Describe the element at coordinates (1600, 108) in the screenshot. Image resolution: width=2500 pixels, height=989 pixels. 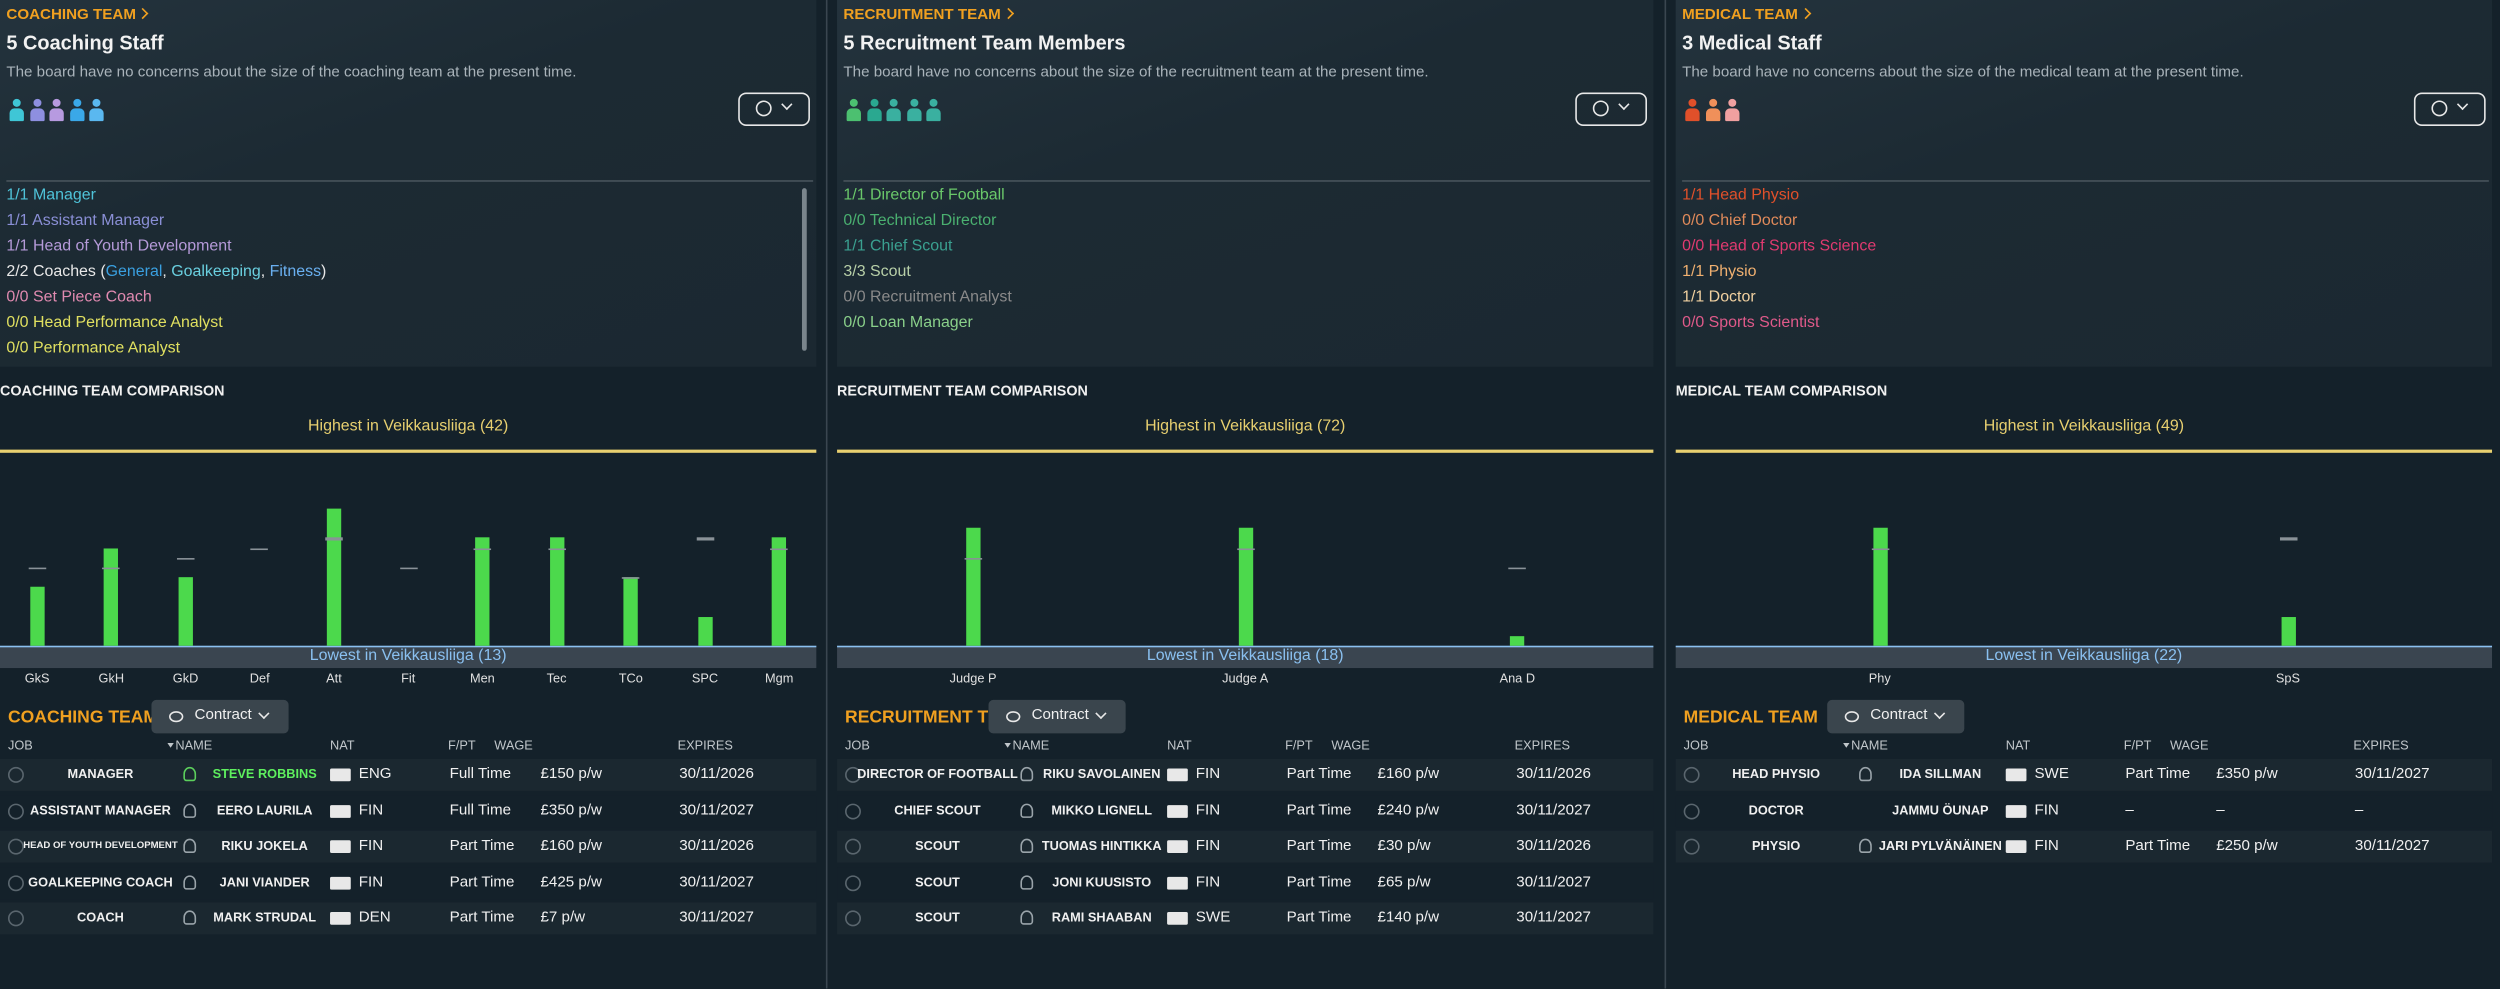
I see `button-icon` at that location.